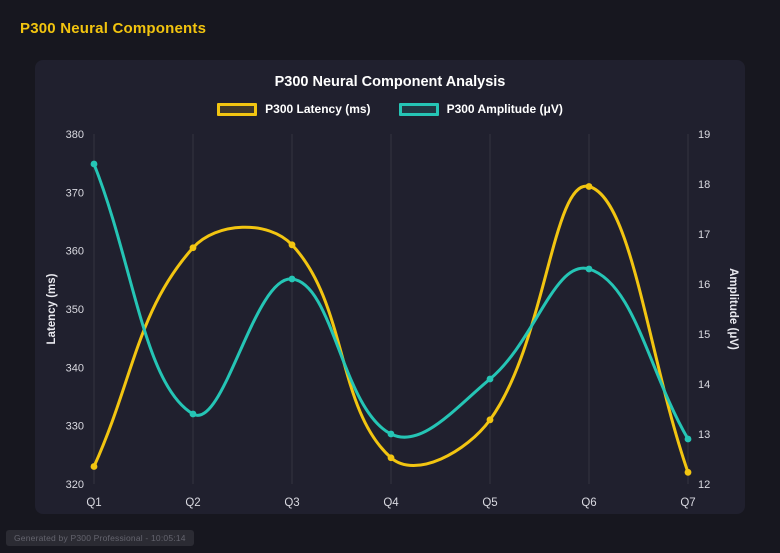  Describe the element at coordinates (704, 485) in the screenshot. I see `right-axis-tick: 12` at that location.